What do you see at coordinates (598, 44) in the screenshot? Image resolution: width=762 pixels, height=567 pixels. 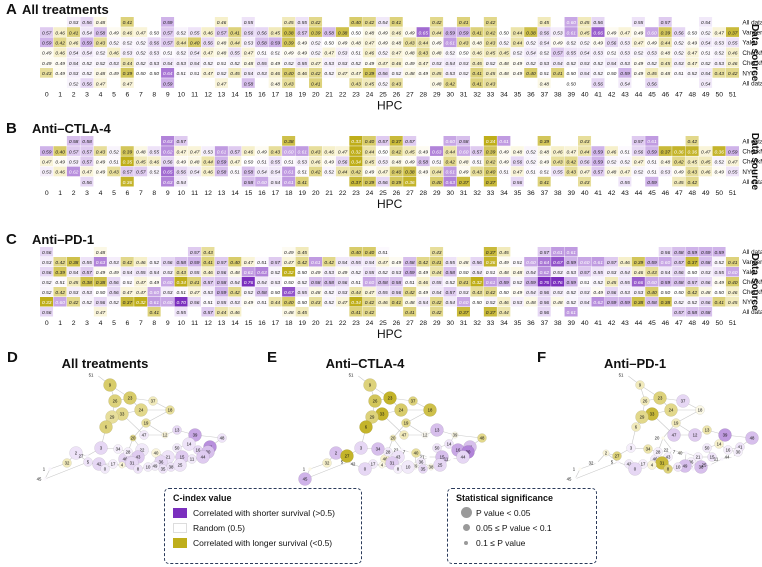 I see `cell-label: 0.49` at bounding box center [598, 44].